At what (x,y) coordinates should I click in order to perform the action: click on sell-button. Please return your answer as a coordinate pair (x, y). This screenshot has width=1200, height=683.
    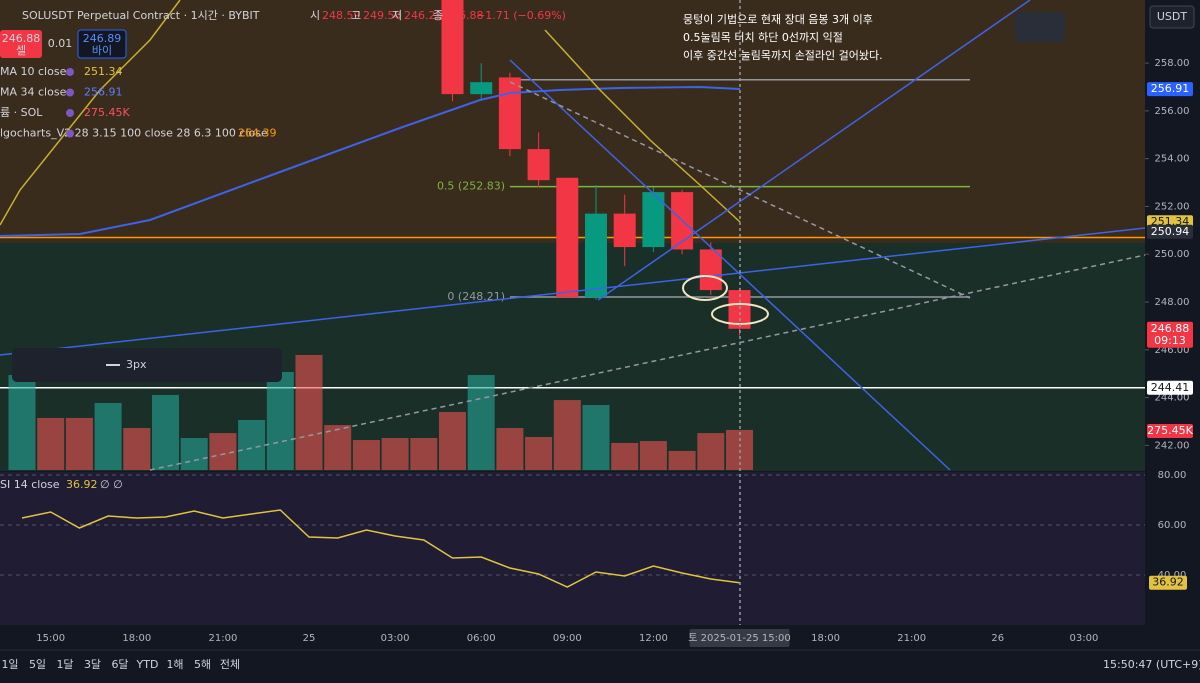
    Looking at the image, I should click on (21, 44).